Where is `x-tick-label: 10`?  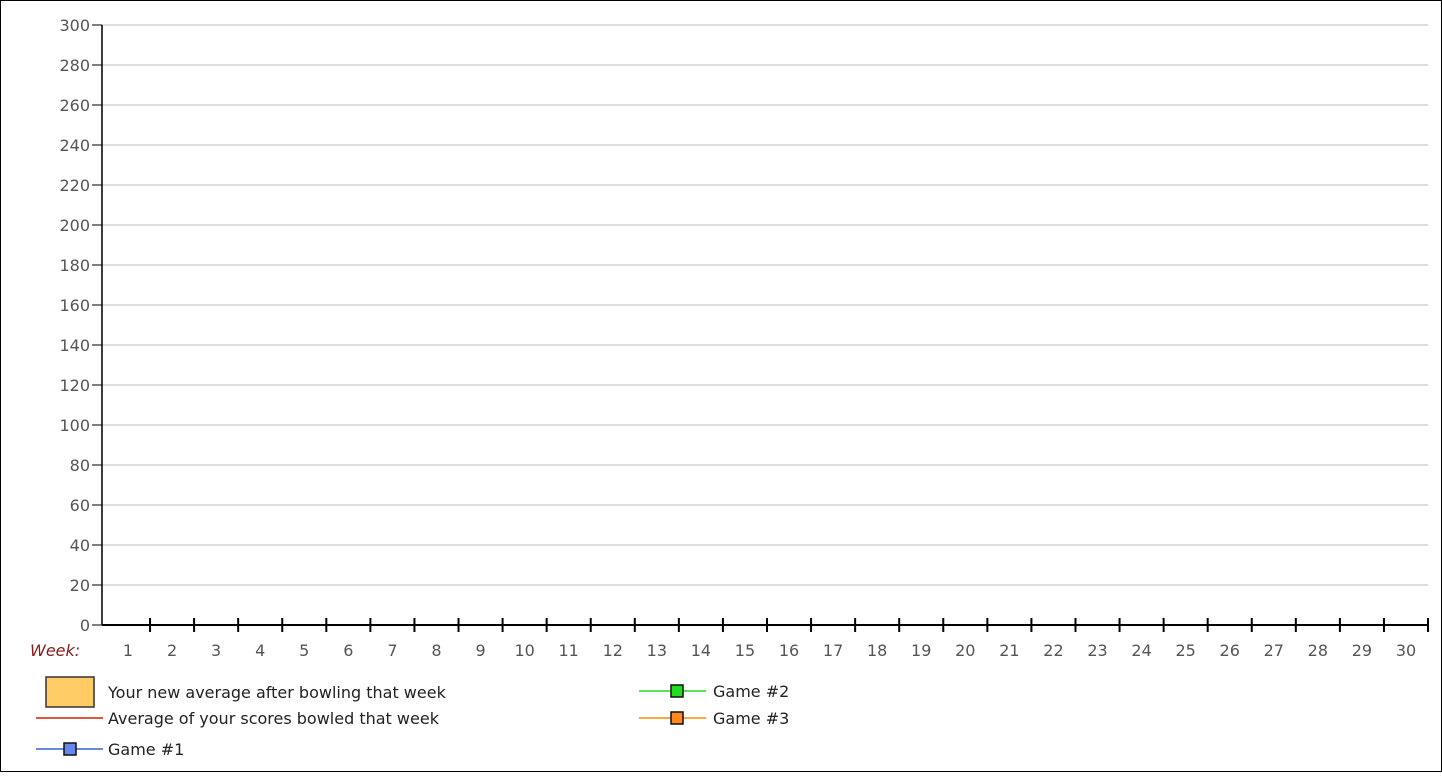 x-tick-label: 10 is located at coordinates (524, 650).